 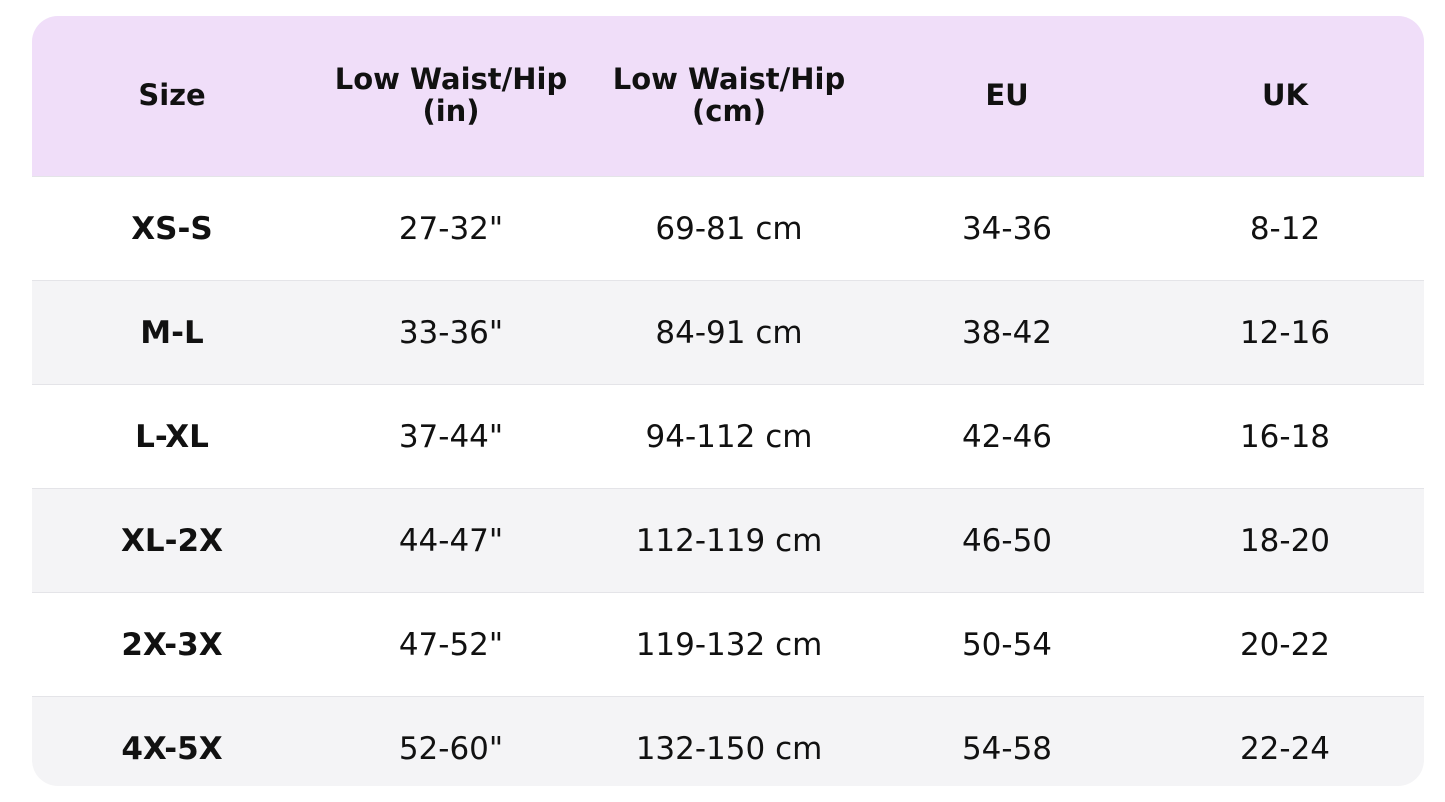 What do you see at coordinates (451, 228) in the screenshot?
I see `table-cell: 27-32"` at bounding box center [451, 228].